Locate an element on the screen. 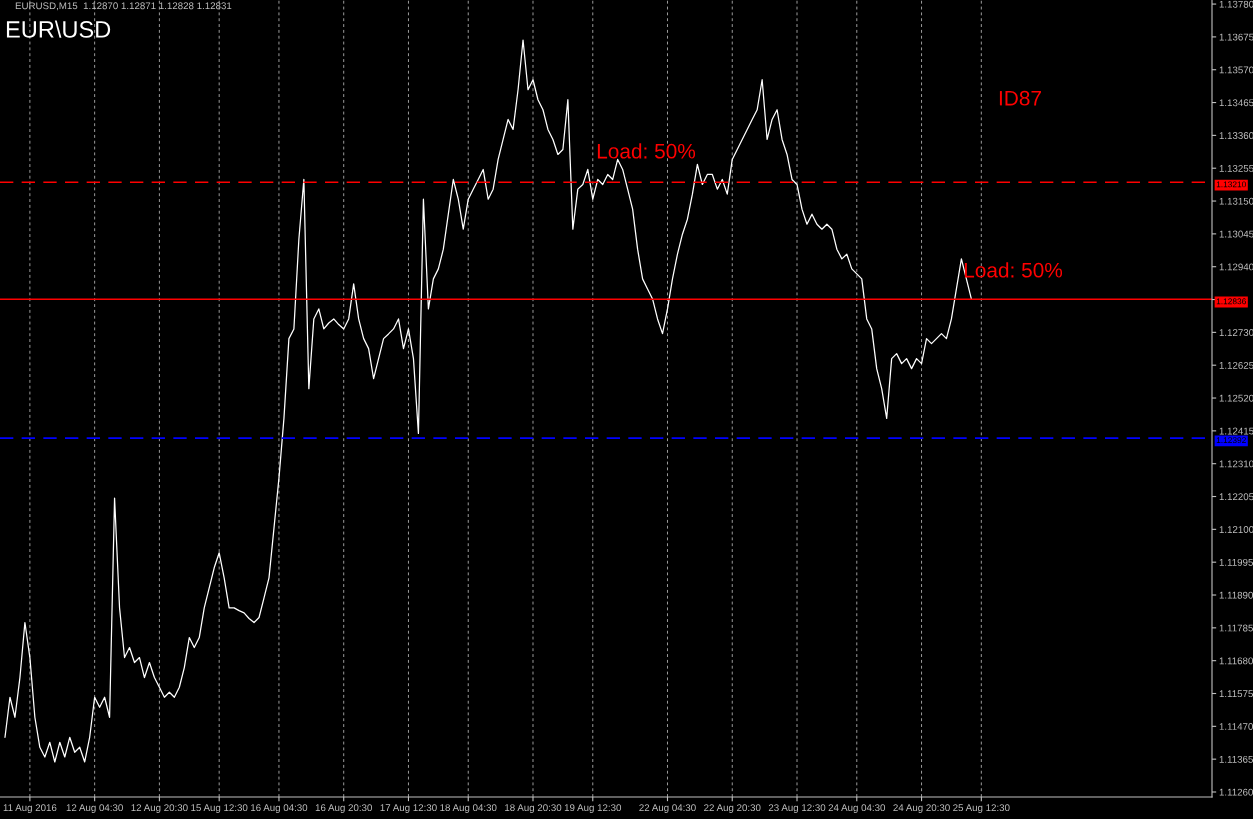 The image size is (1253, 819). y-tick-label: 1.13570 is located at coordinates (1236, 70).